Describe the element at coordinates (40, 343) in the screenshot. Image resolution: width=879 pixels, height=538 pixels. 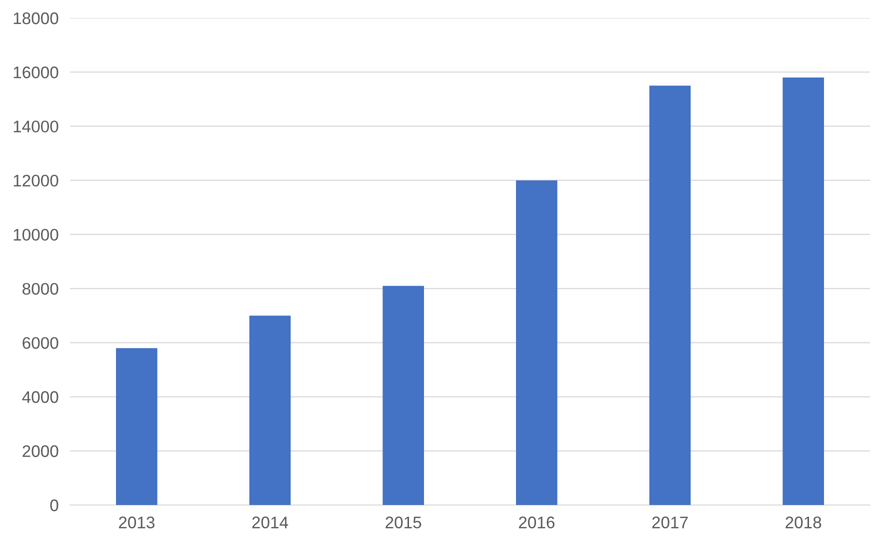
I see `y-tick-label: 6000` at that location.